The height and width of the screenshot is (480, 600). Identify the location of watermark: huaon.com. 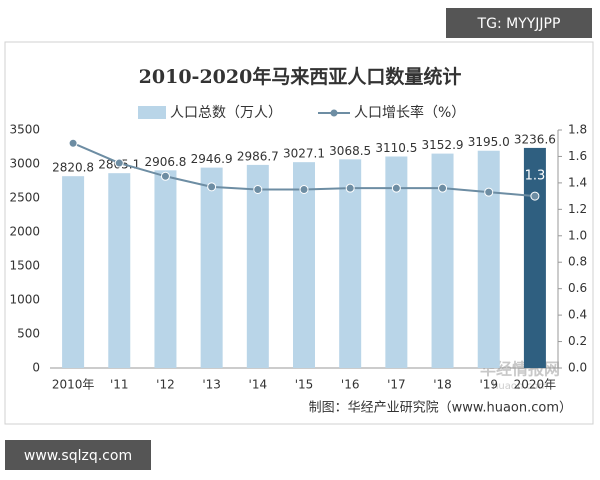
(520, 386).